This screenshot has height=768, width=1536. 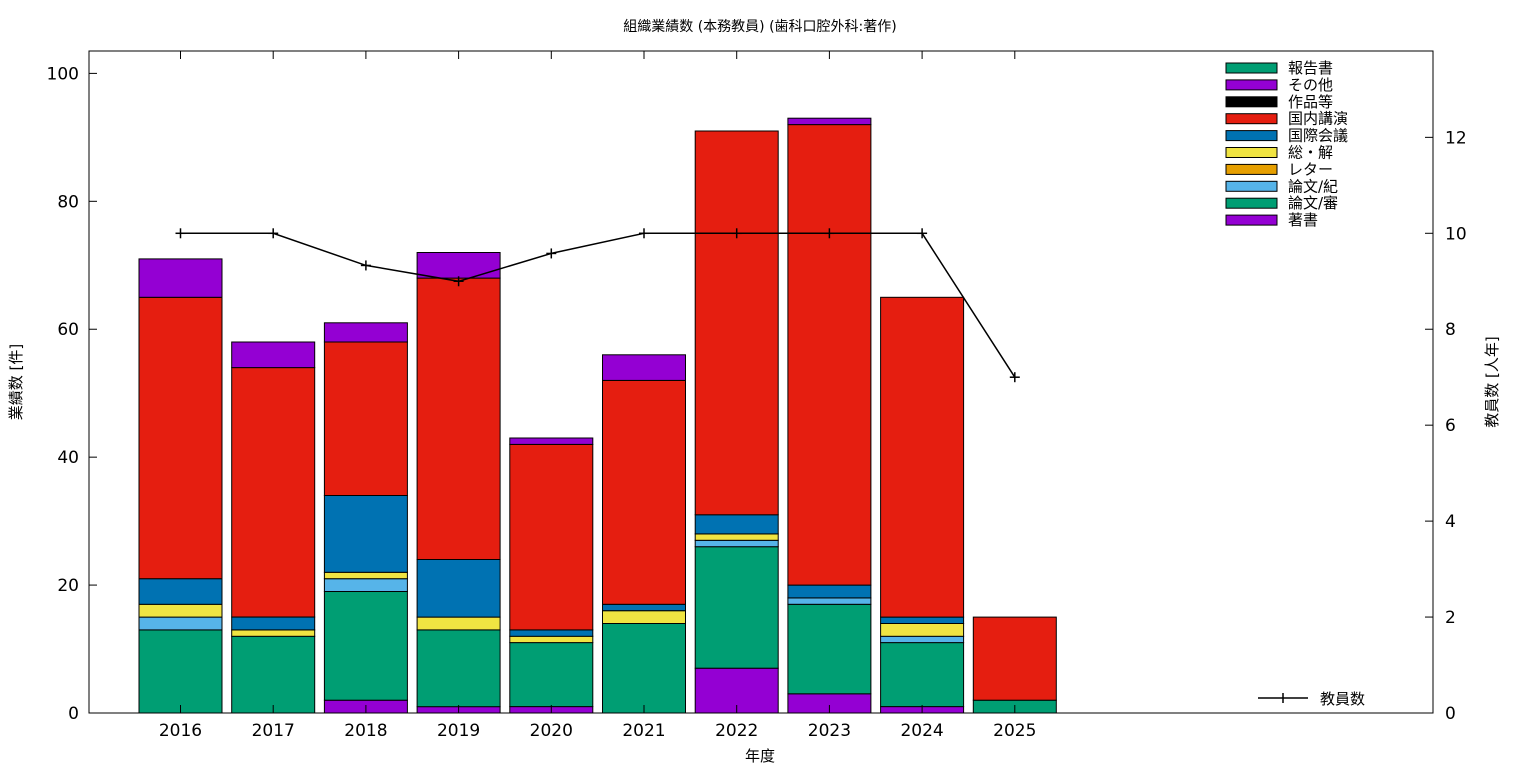 I want to click on x-axis-title: 年度, so click(x=760, y=756).